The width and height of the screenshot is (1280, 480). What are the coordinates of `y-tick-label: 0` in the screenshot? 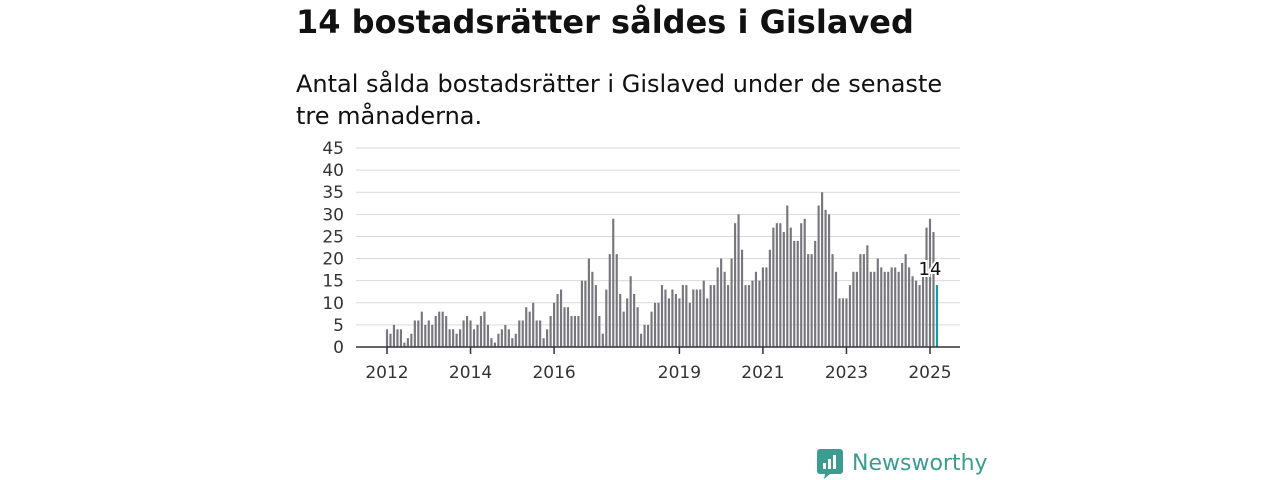 It's located at (338, 348).